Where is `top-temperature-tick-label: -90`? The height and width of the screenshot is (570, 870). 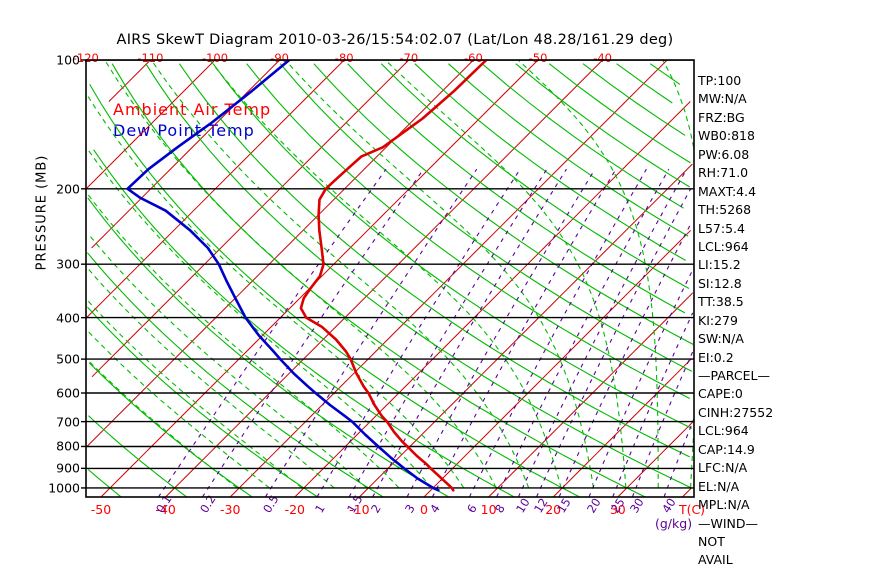
top-temperature-tick-label: -90 is located at coordinates (279, 58).